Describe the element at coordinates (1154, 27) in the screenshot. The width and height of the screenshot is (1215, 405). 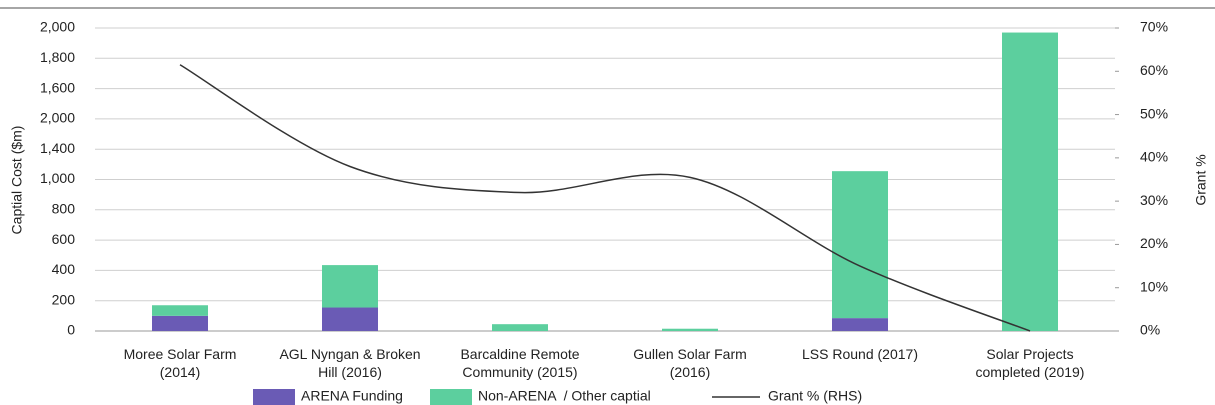
I see `y2-tick-label: 70%` at that location.